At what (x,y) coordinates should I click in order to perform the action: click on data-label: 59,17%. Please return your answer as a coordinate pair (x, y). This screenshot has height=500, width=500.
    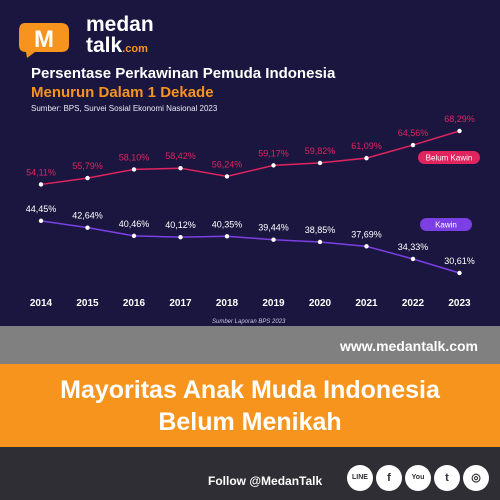
    Looking at the image, I should click on (273, 153).